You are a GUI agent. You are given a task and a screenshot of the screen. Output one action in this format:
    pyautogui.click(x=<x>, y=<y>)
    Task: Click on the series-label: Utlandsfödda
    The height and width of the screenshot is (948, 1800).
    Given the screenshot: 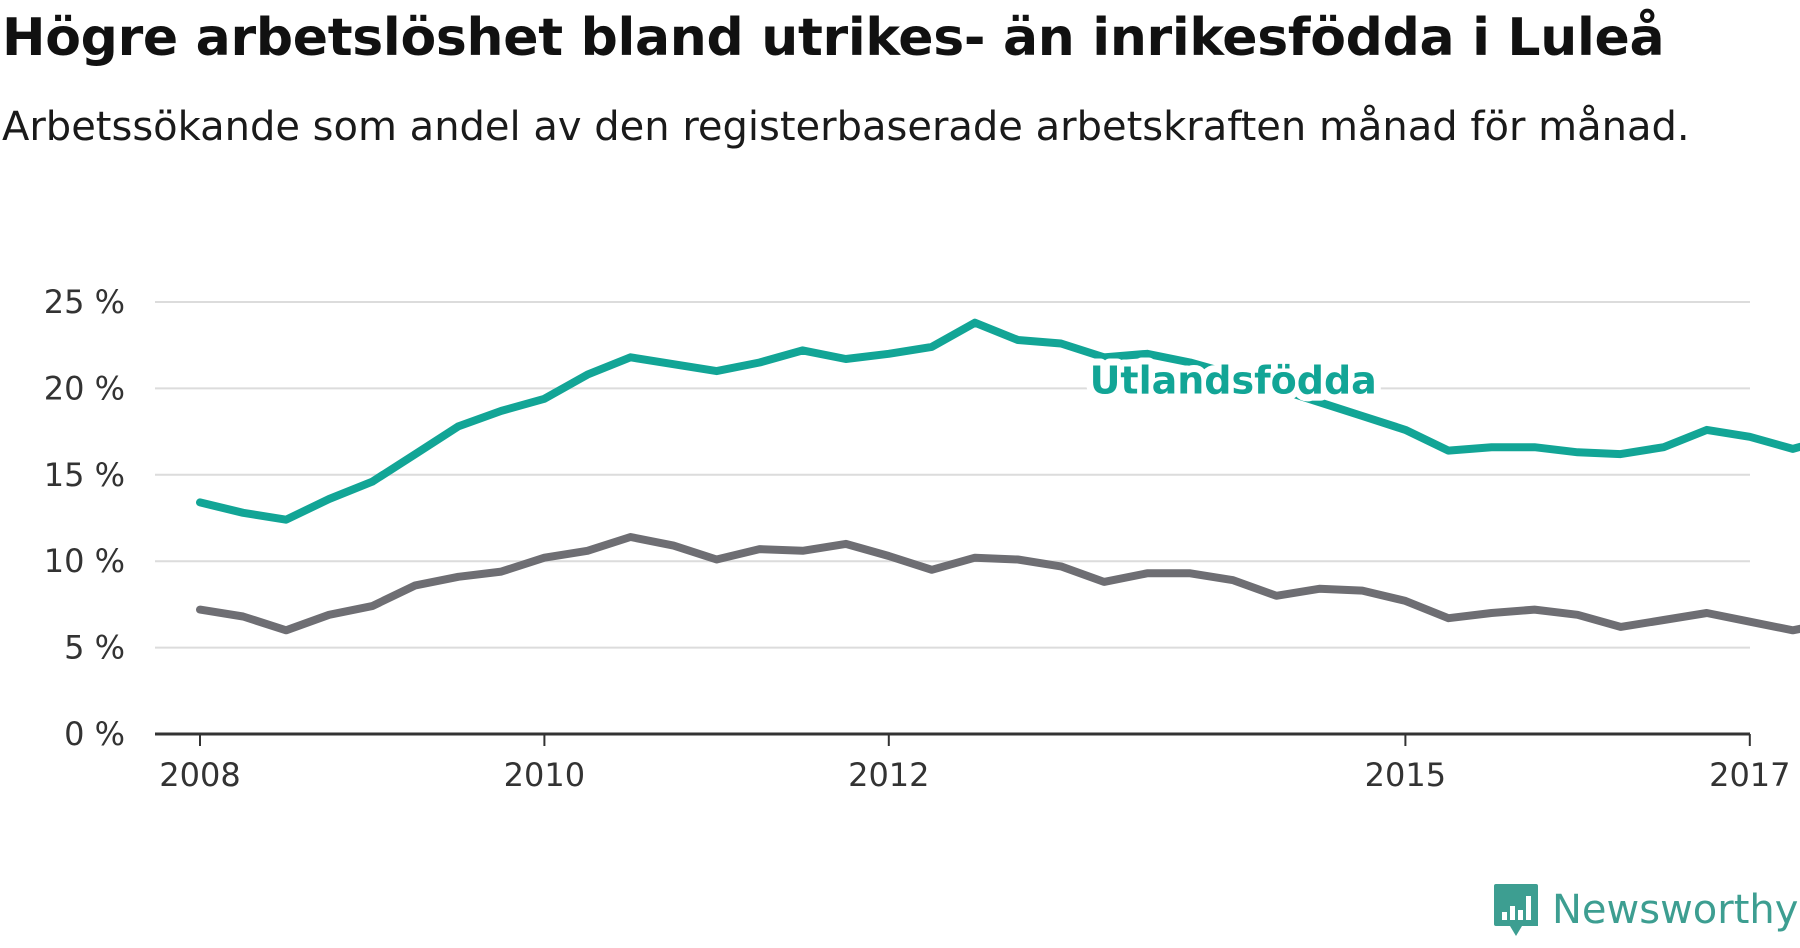 What is the action you would take?
    pyautogui.click(x=1233, y=381)
    